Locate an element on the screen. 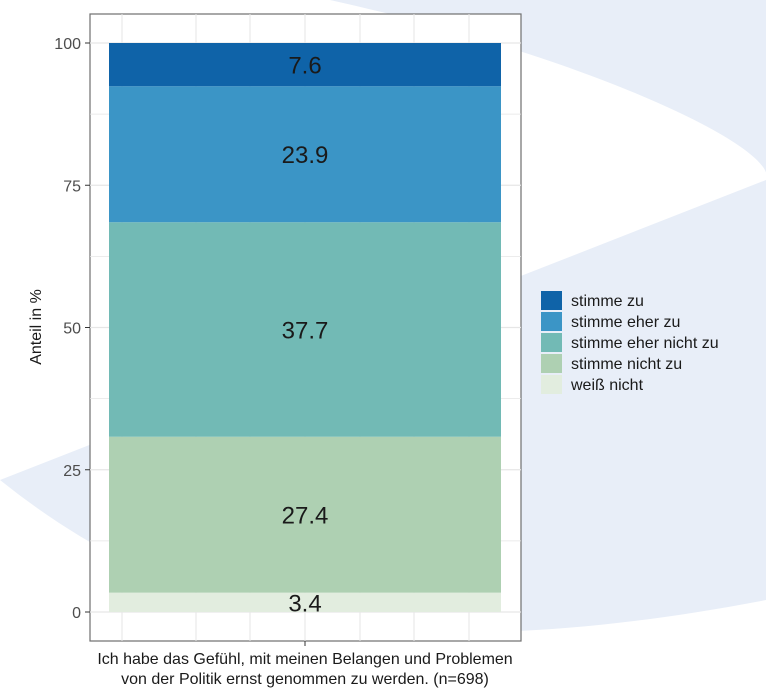 The image size is (766, 688). segment-labels: 3.4 27.4 37.7 23.9 7.6 is located at coordinates (305, 335).